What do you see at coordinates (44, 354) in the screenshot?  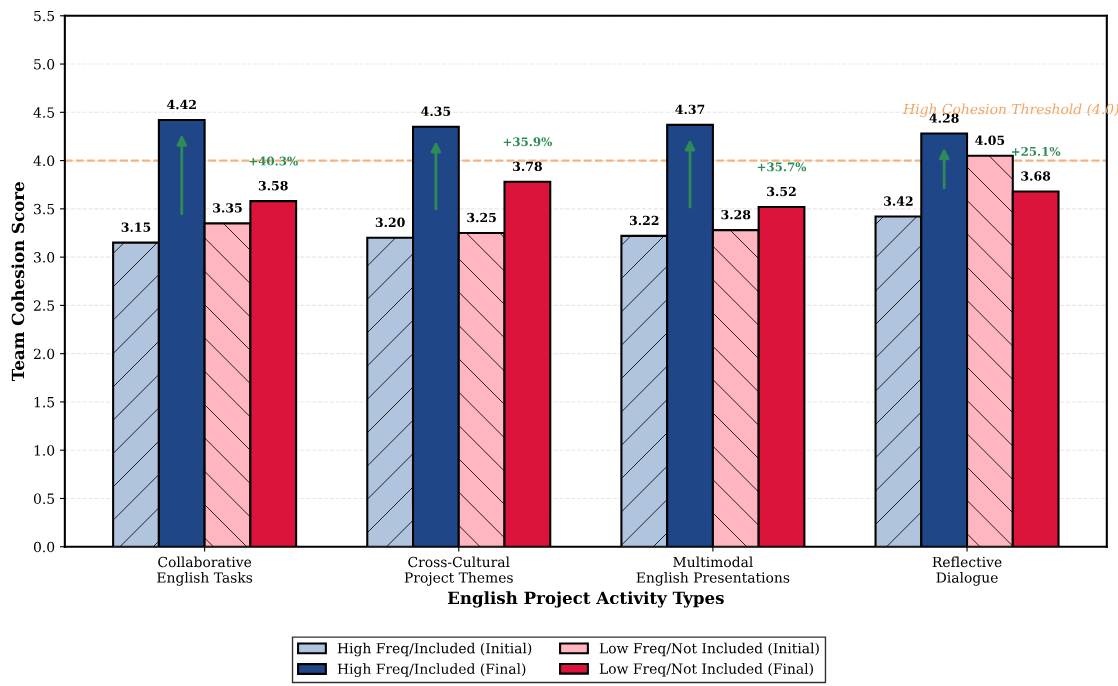 I see `y-tick-label: 2.0` at bounding box center [44, 354].